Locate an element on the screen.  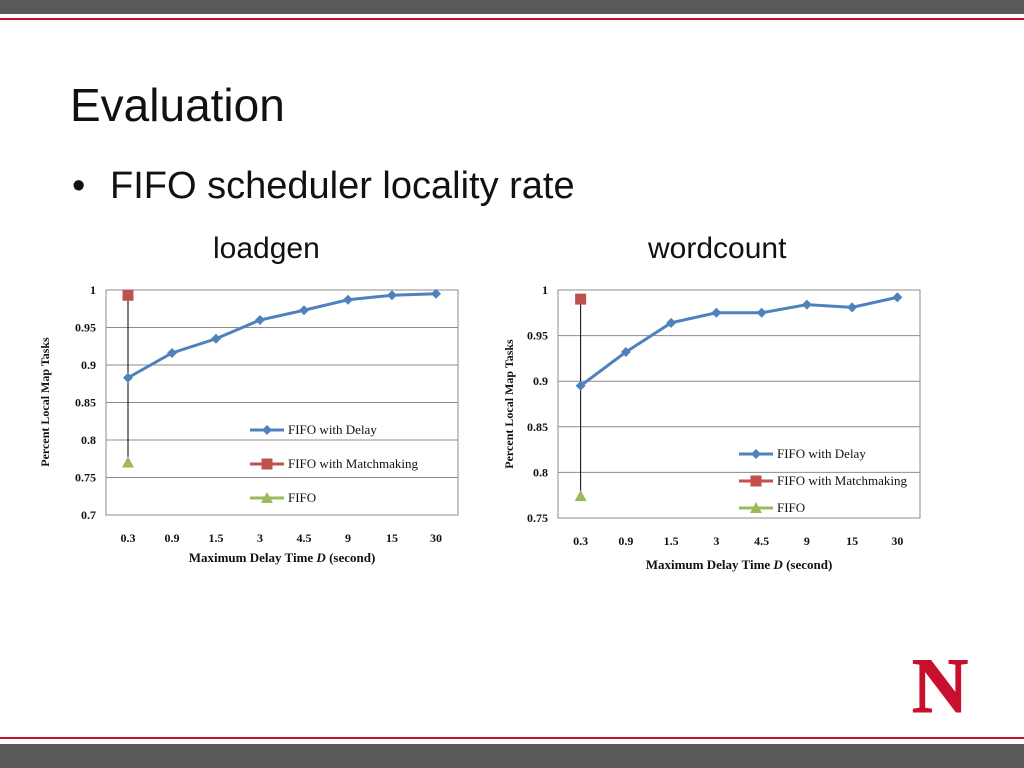
slide-title: Evaluation is located at coordinates (177, 105).